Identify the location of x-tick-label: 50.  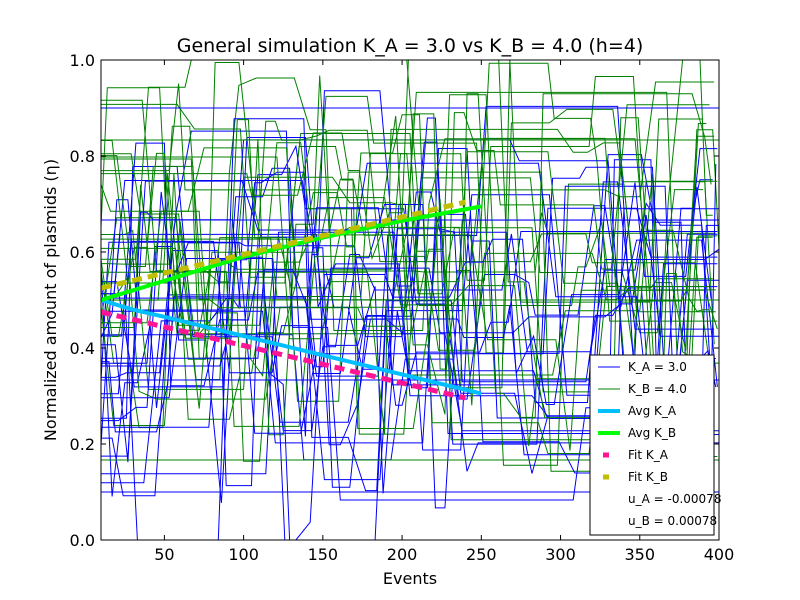
(164, 554).